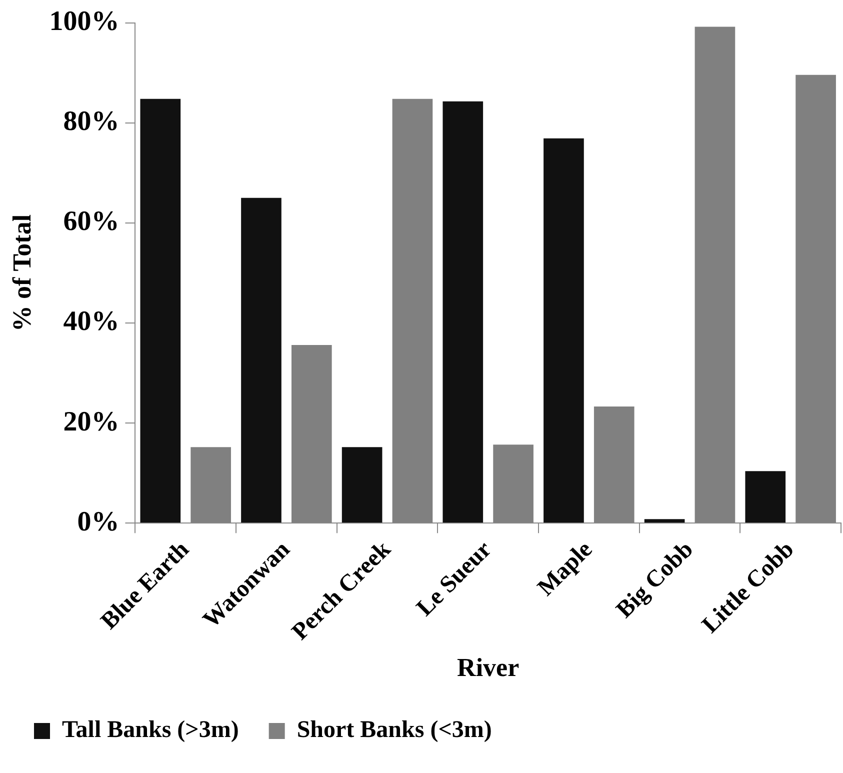  I want to click on legend-label: Short Banks (<3m), so click(394, 730).